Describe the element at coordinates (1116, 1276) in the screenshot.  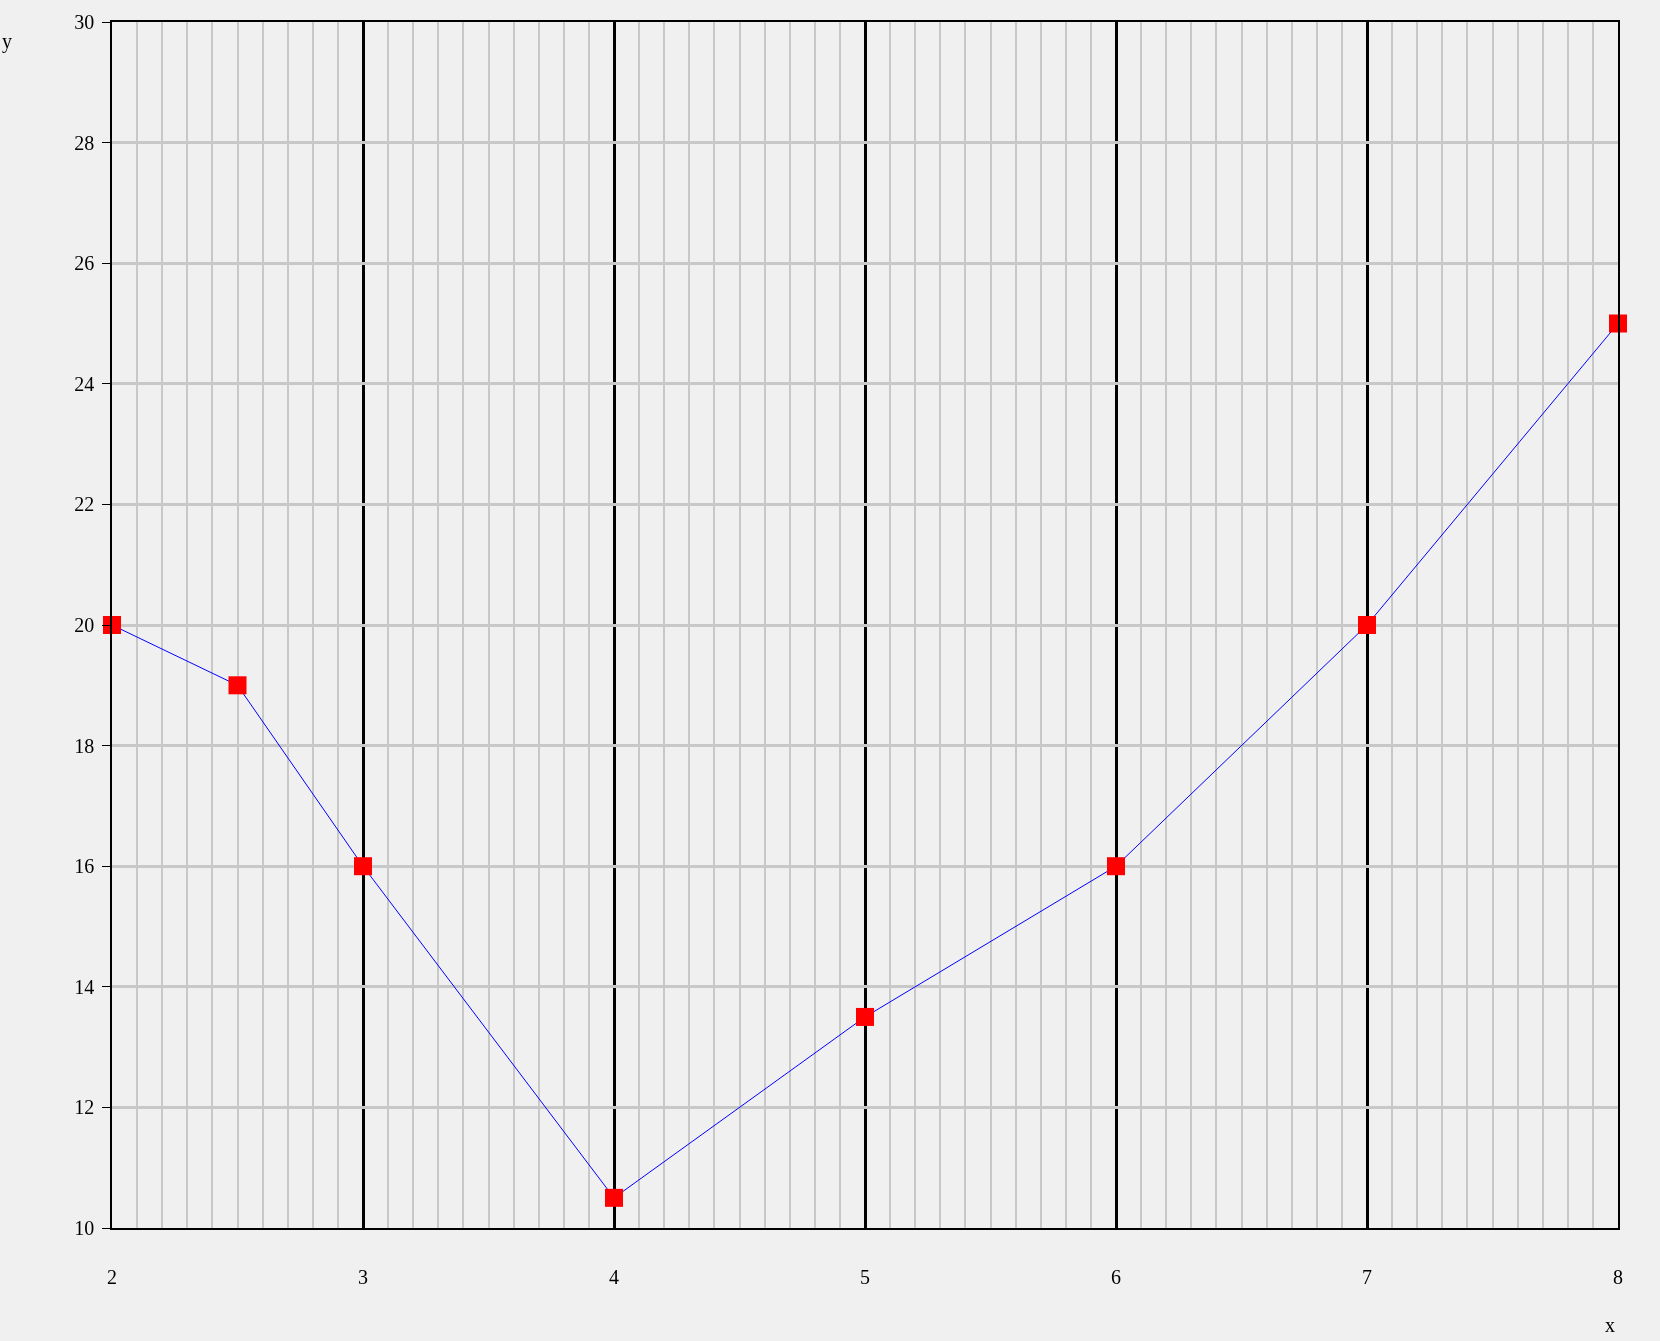
I see `x-tick-label: 6` at that location.